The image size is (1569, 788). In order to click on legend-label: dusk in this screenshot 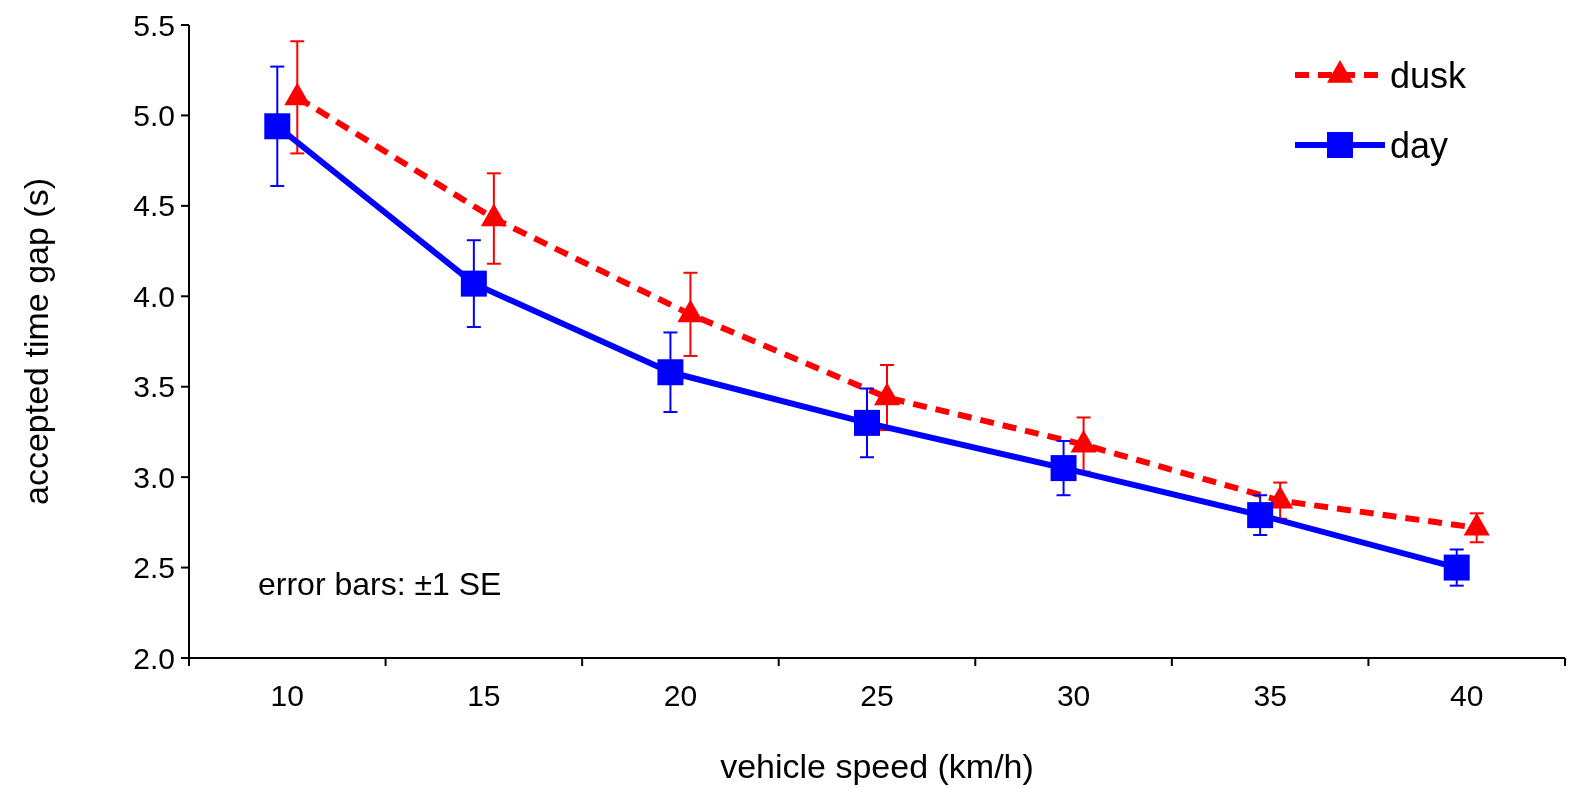, I will do `click(1429, 75)`.